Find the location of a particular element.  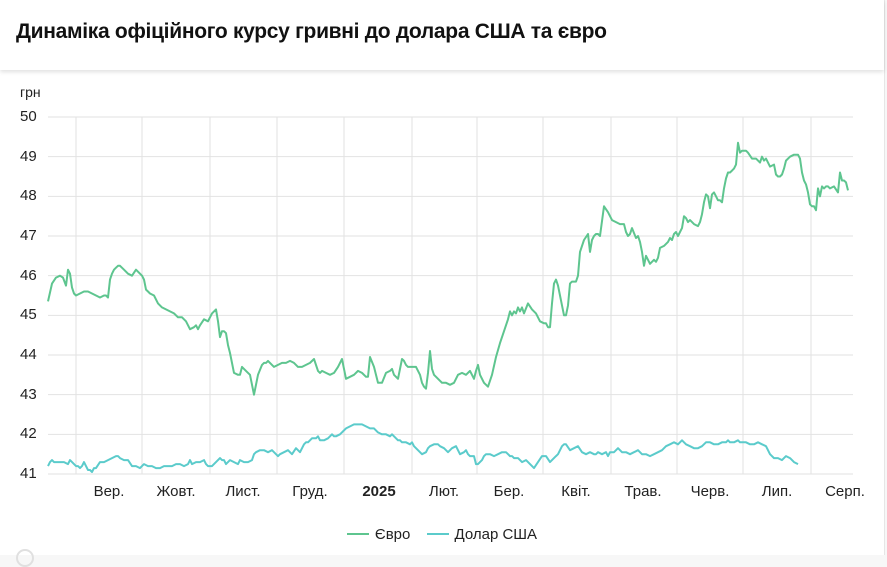

usd-line-swatch-icon is located at coordinates (437, 534).